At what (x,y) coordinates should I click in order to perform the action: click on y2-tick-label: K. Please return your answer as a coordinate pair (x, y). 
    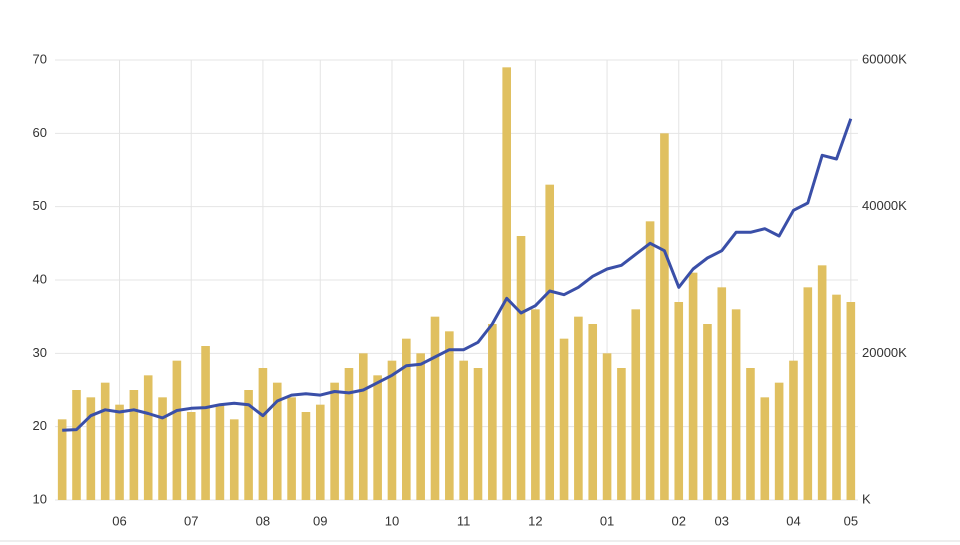
    Looking at the image, I should click on (866, 498).